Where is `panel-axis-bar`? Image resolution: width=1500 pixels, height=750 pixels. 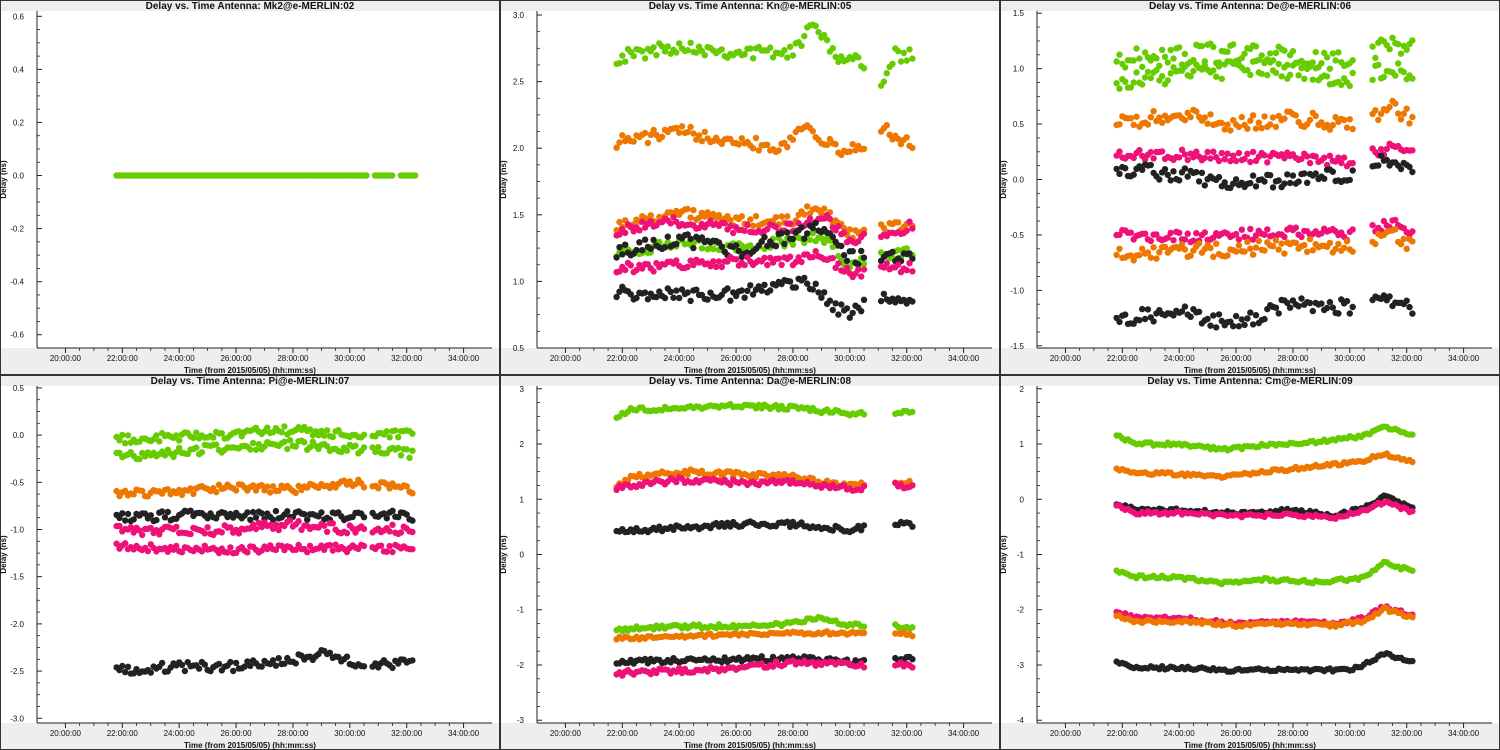 panel-axis-bar is located at coordinates (250, 736).